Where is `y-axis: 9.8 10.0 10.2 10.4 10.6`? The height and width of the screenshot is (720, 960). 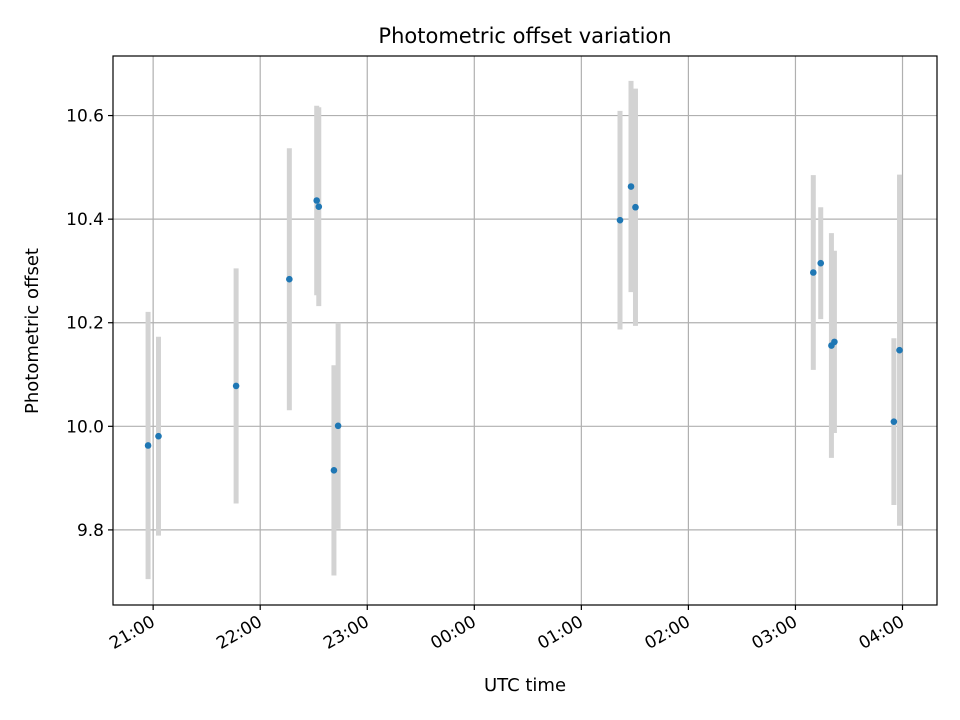 y-axis: 9.8 10.0 10.2 10.4 10.6 is located at coordinates (89, 324).